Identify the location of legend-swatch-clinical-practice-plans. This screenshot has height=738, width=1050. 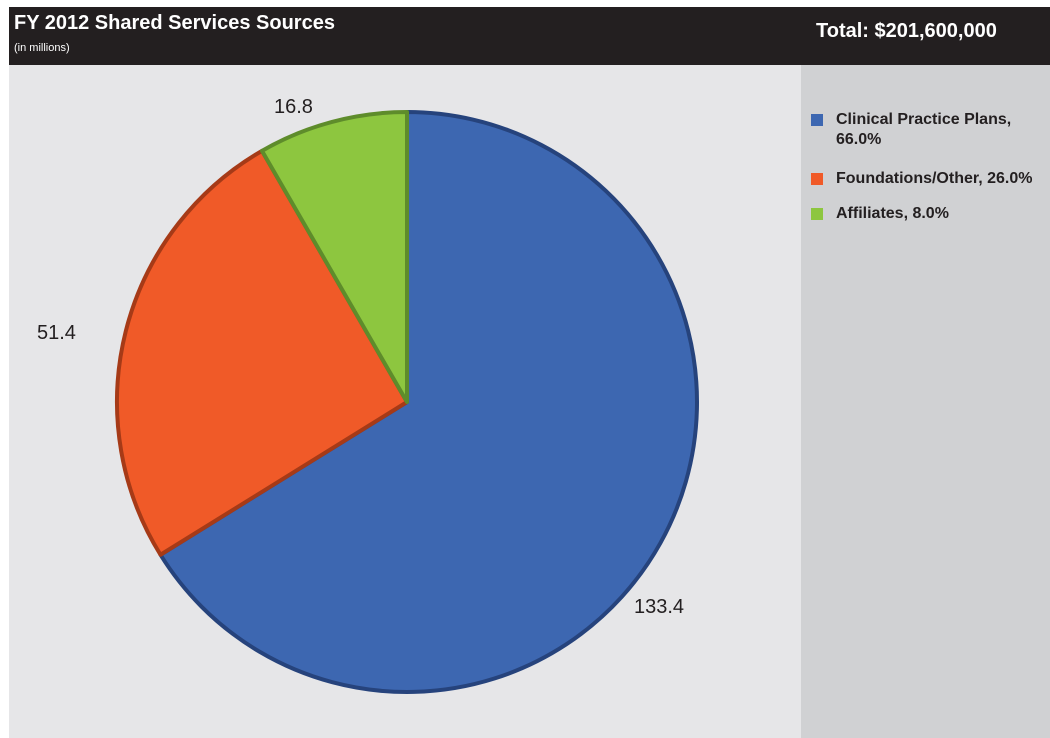
(817, 120).